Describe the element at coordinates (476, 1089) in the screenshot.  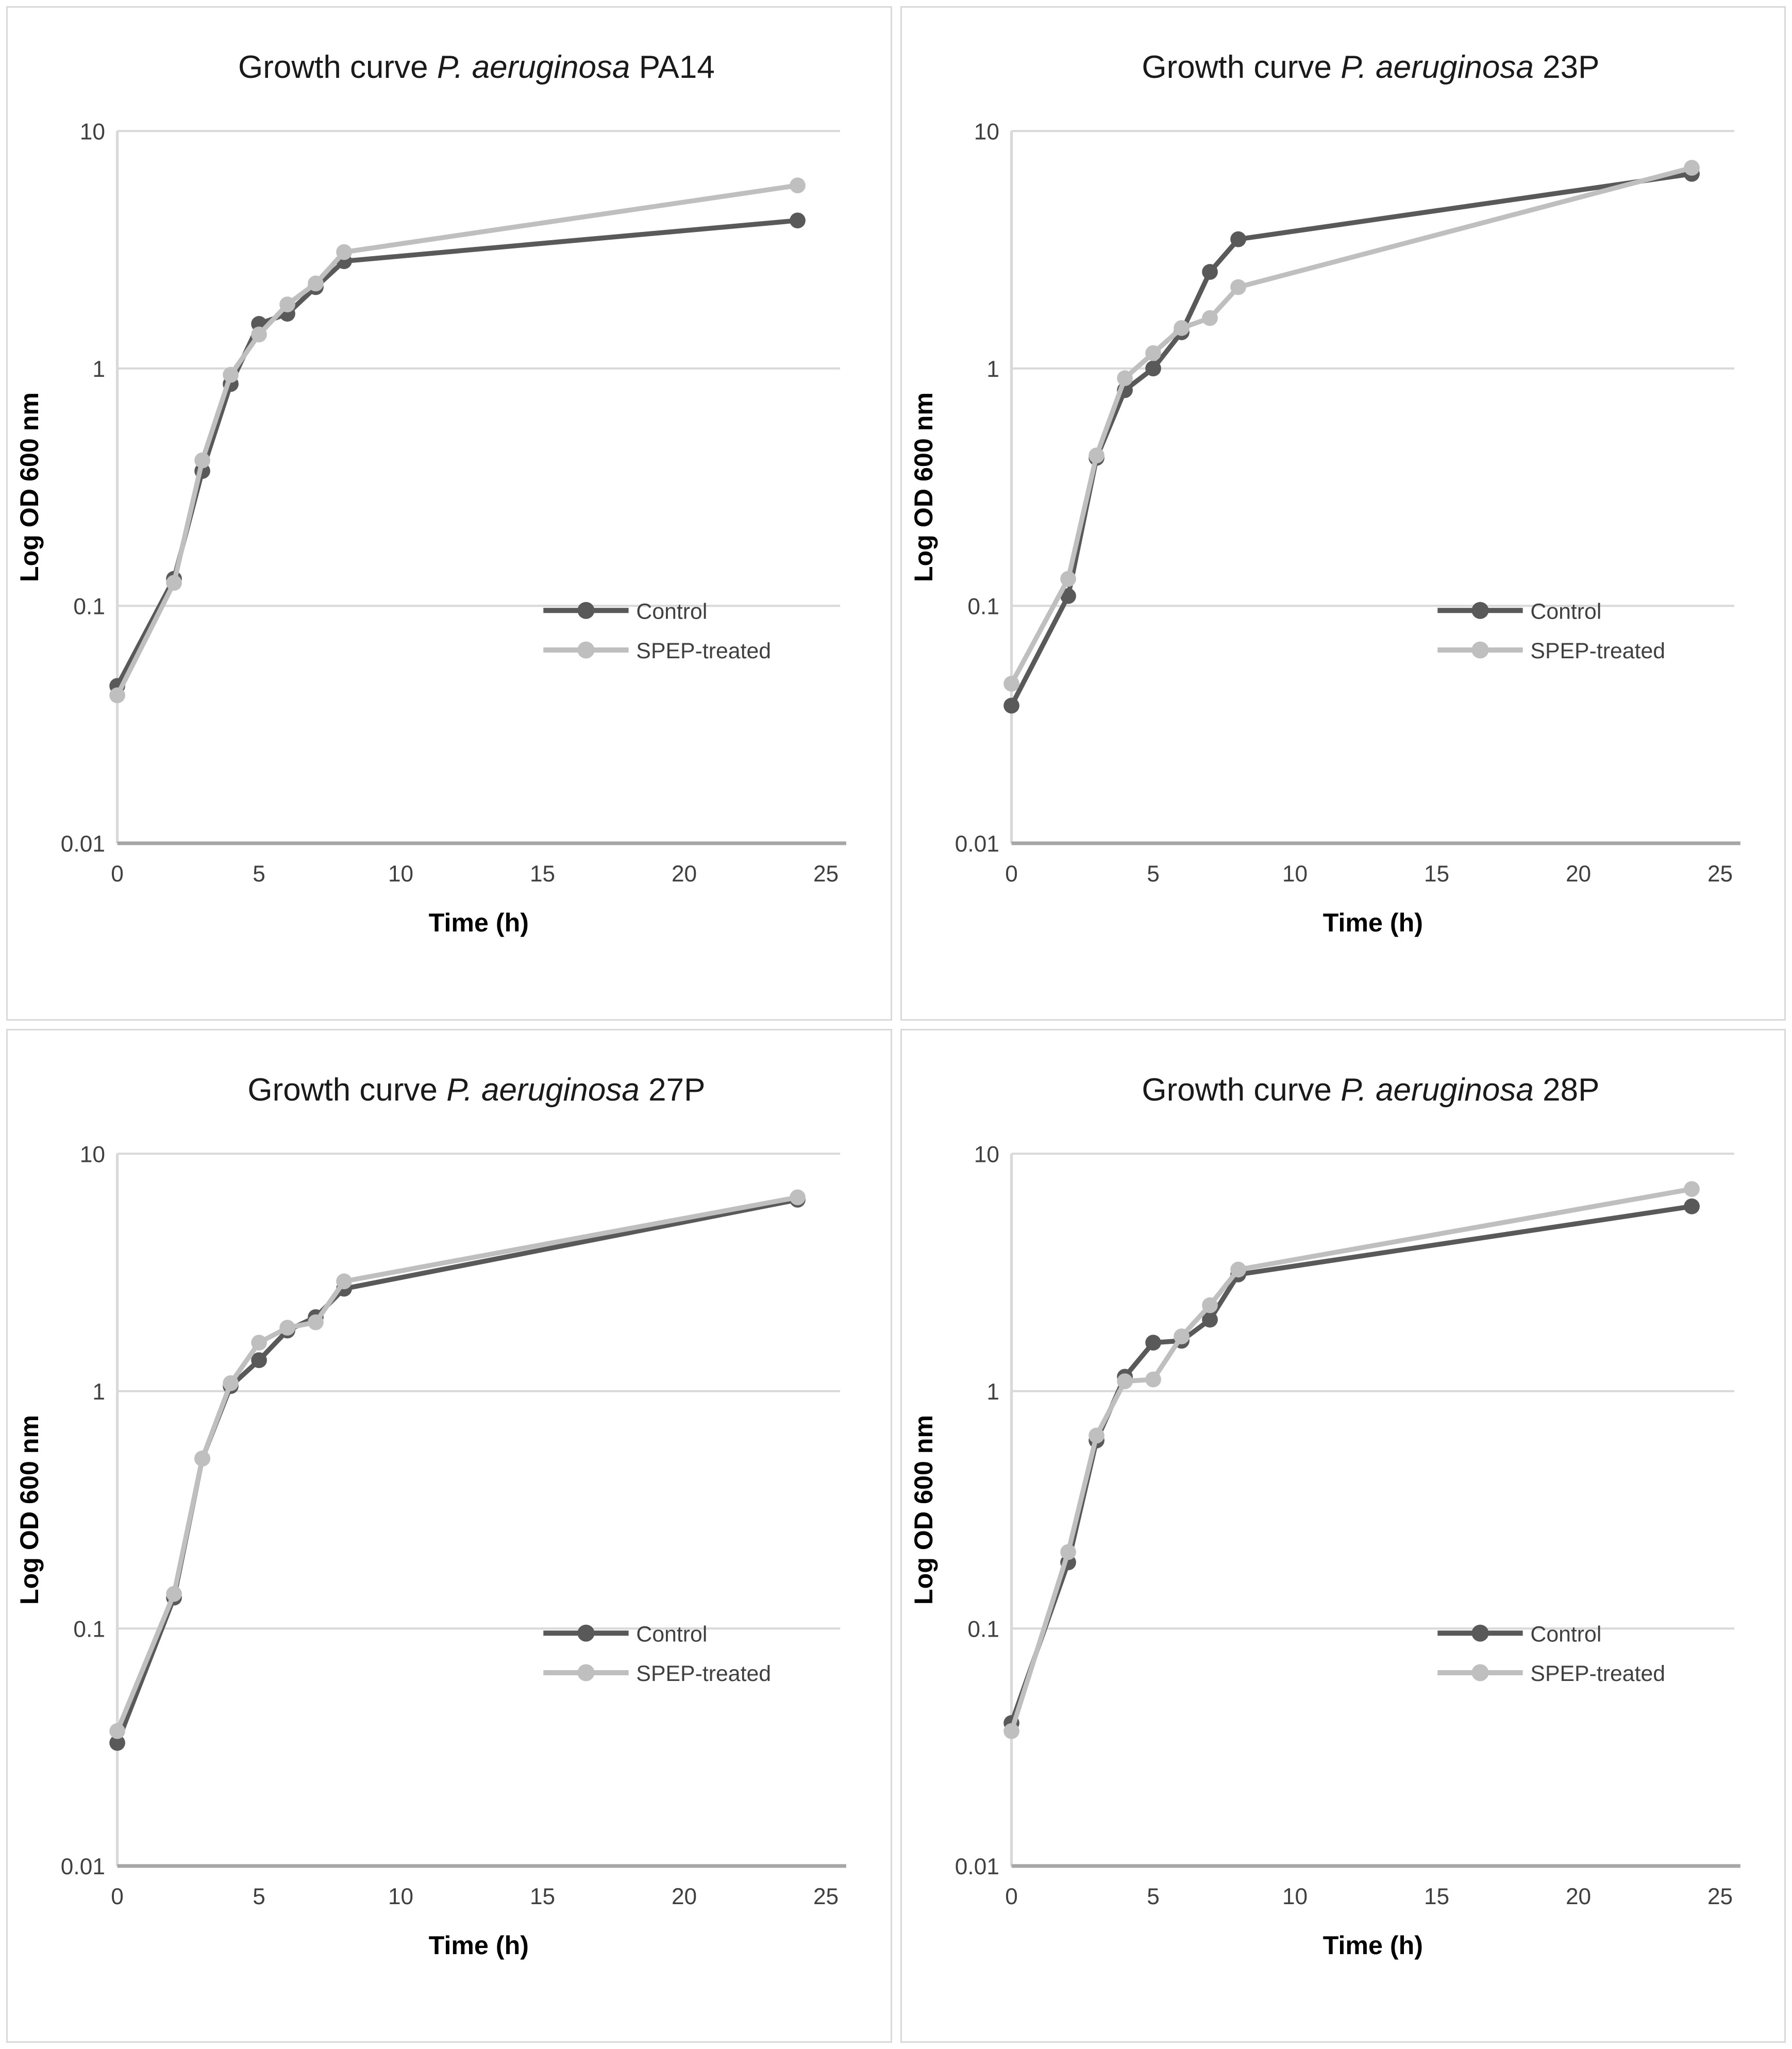
I see `chart-title: Growth curve P. aeruginosa 27P` at that location.